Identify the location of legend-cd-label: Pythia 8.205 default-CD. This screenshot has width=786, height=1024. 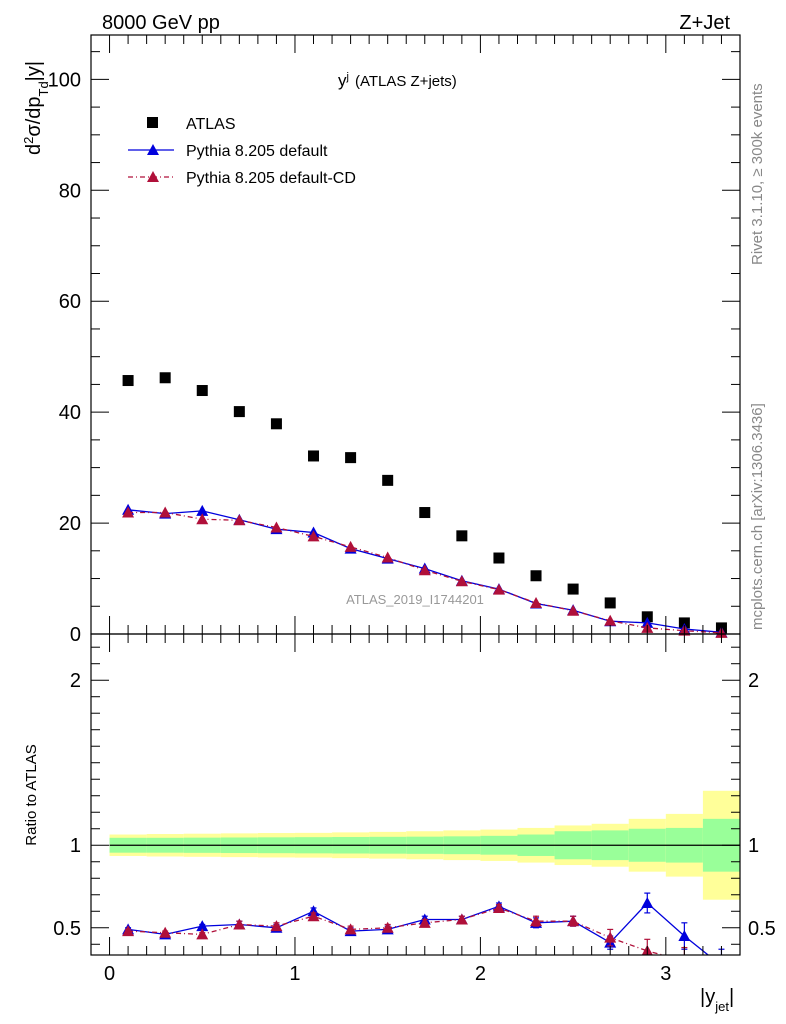
(271, 178).